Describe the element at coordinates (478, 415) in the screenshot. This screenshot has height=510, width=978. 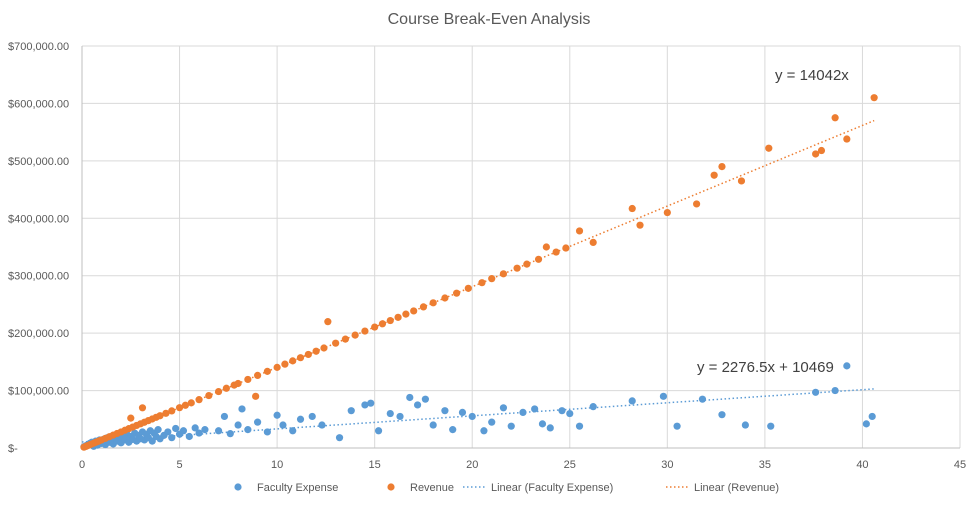
I see `linear-faculty-expense--trendline` at that location.